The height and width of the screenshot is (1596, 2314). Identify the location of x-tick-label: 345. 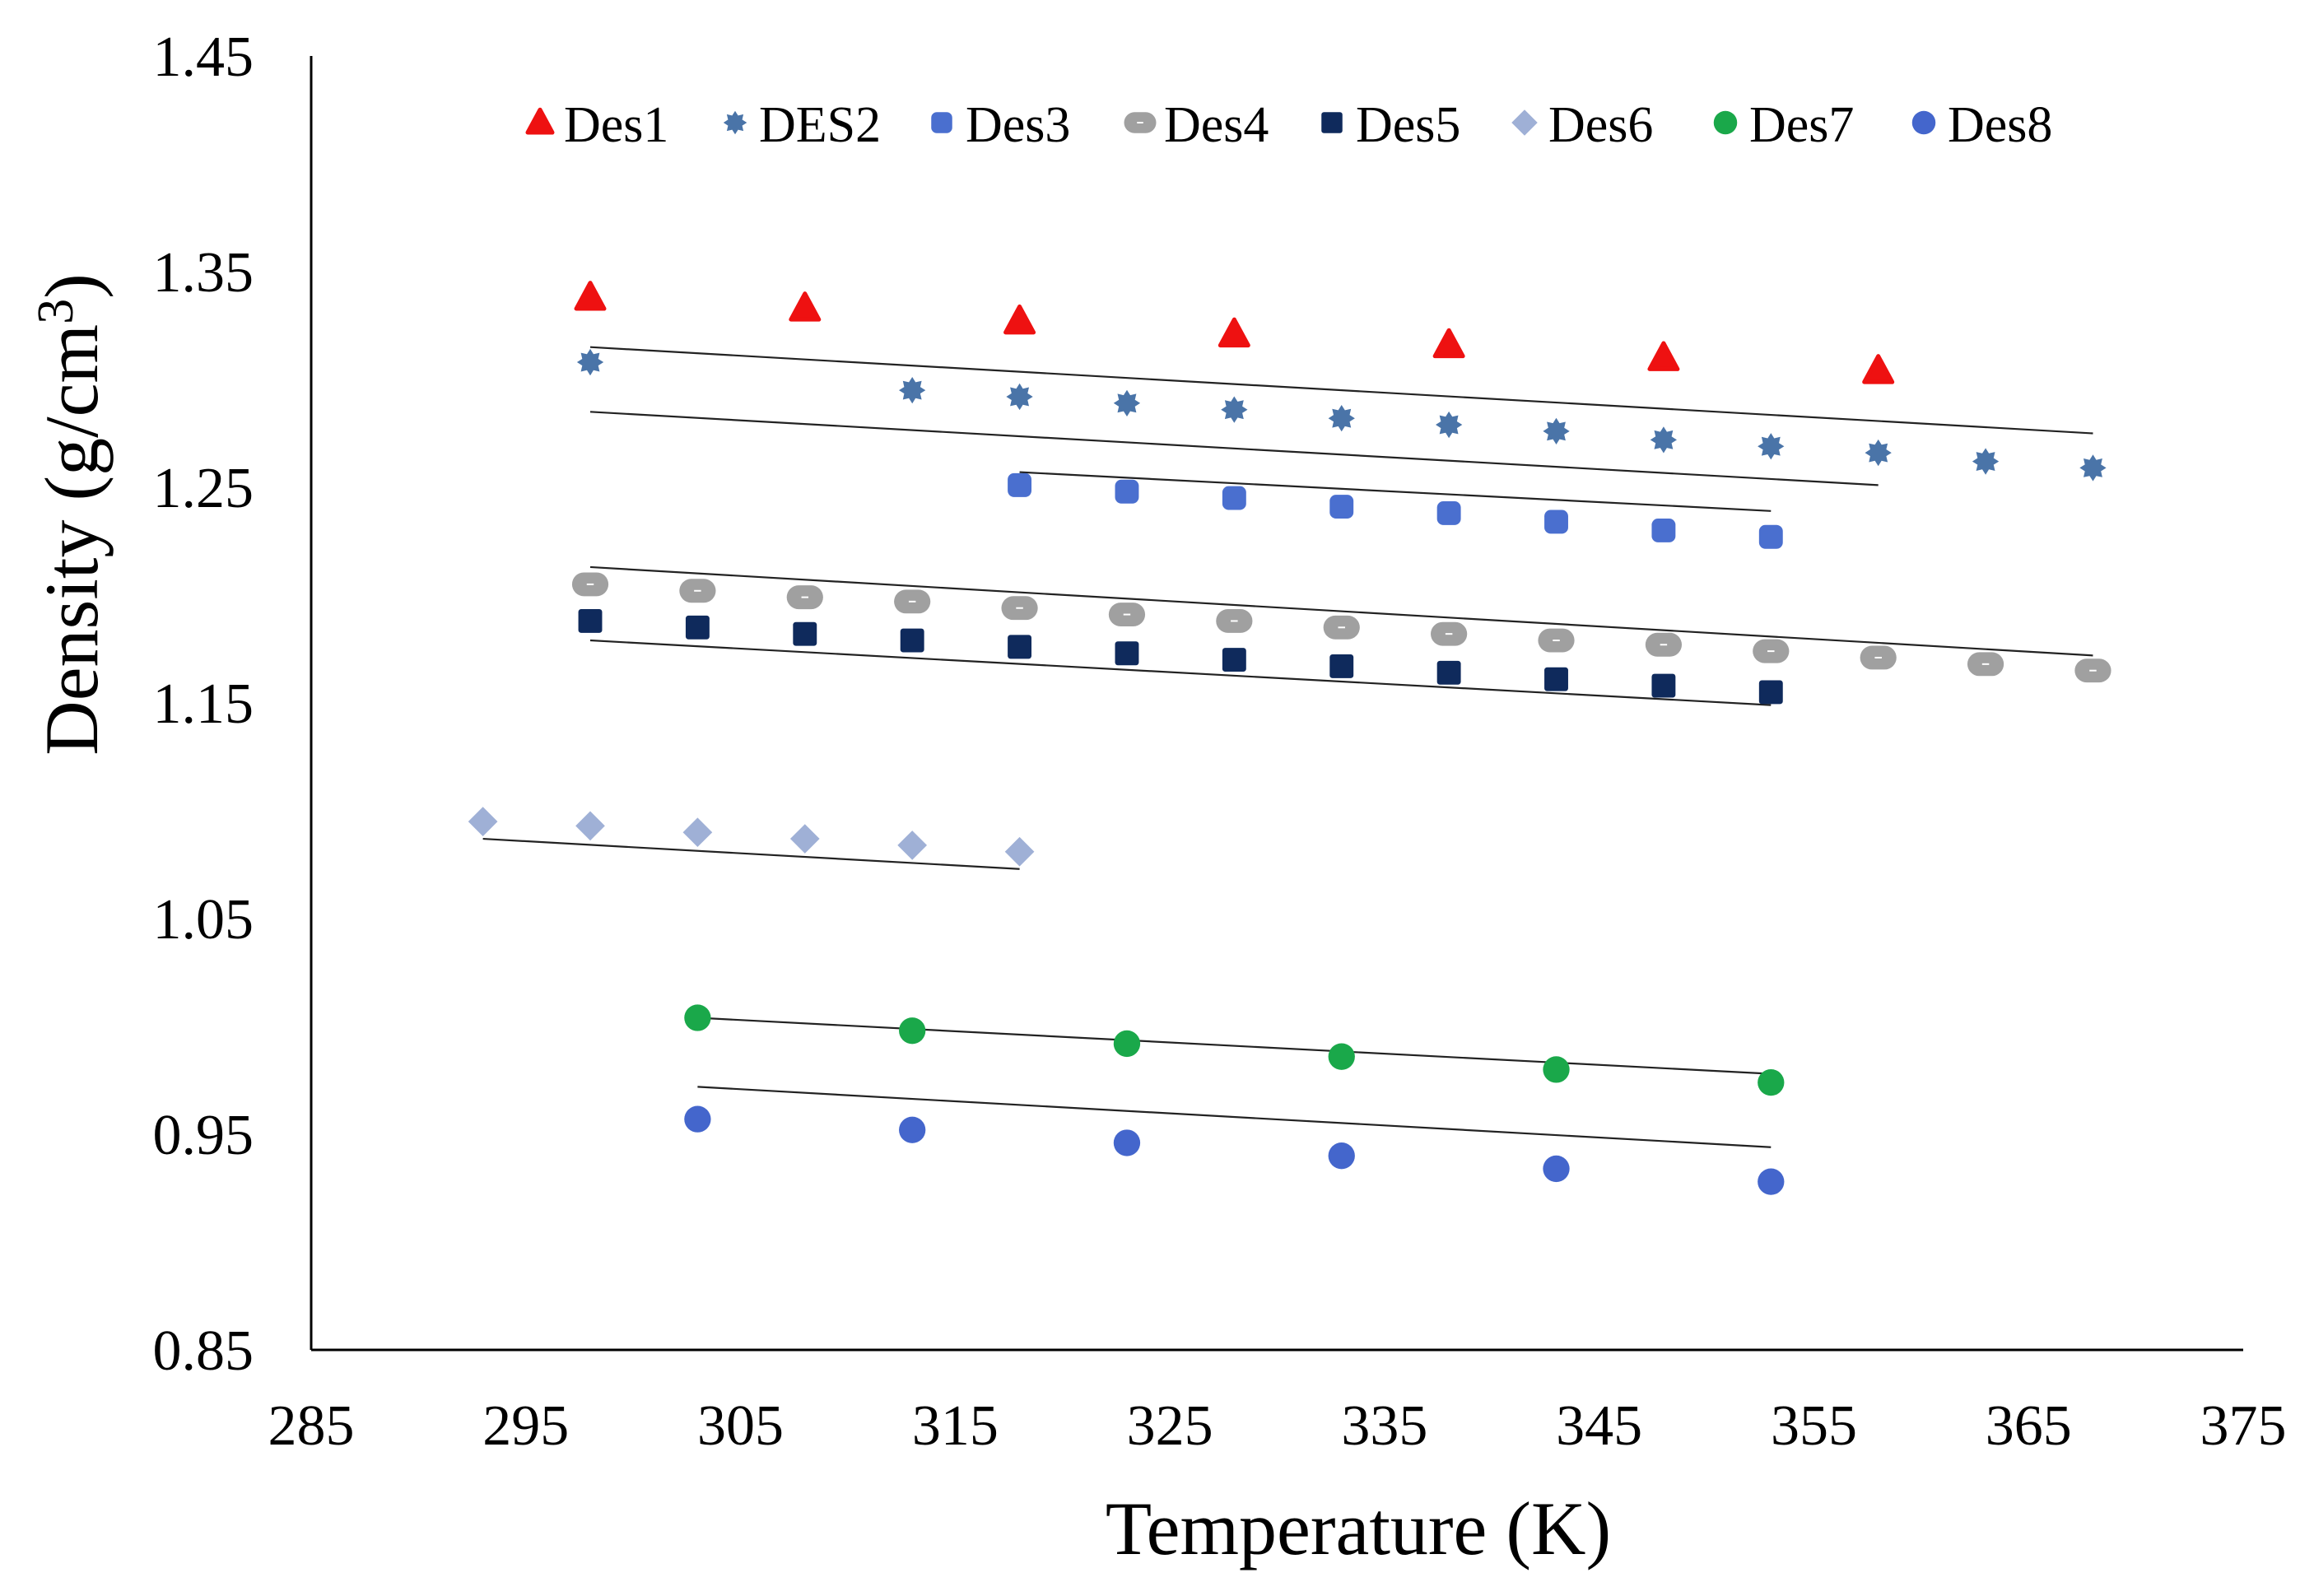
(1599, 1426).